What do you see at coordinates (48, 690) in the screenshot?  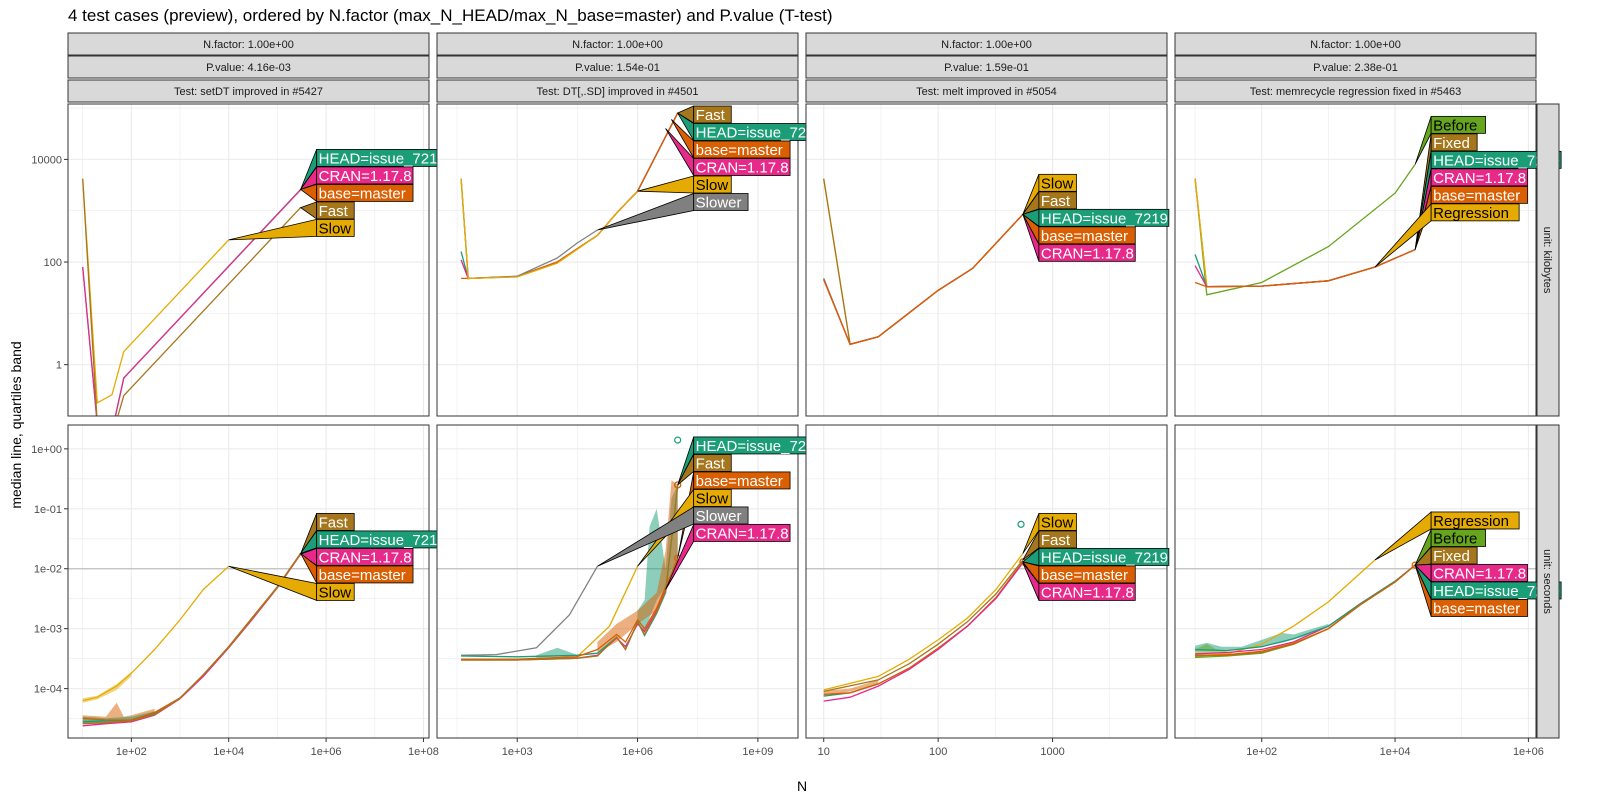 I see `y-tick-label: 1e-04` at bounding box center [48, 690].